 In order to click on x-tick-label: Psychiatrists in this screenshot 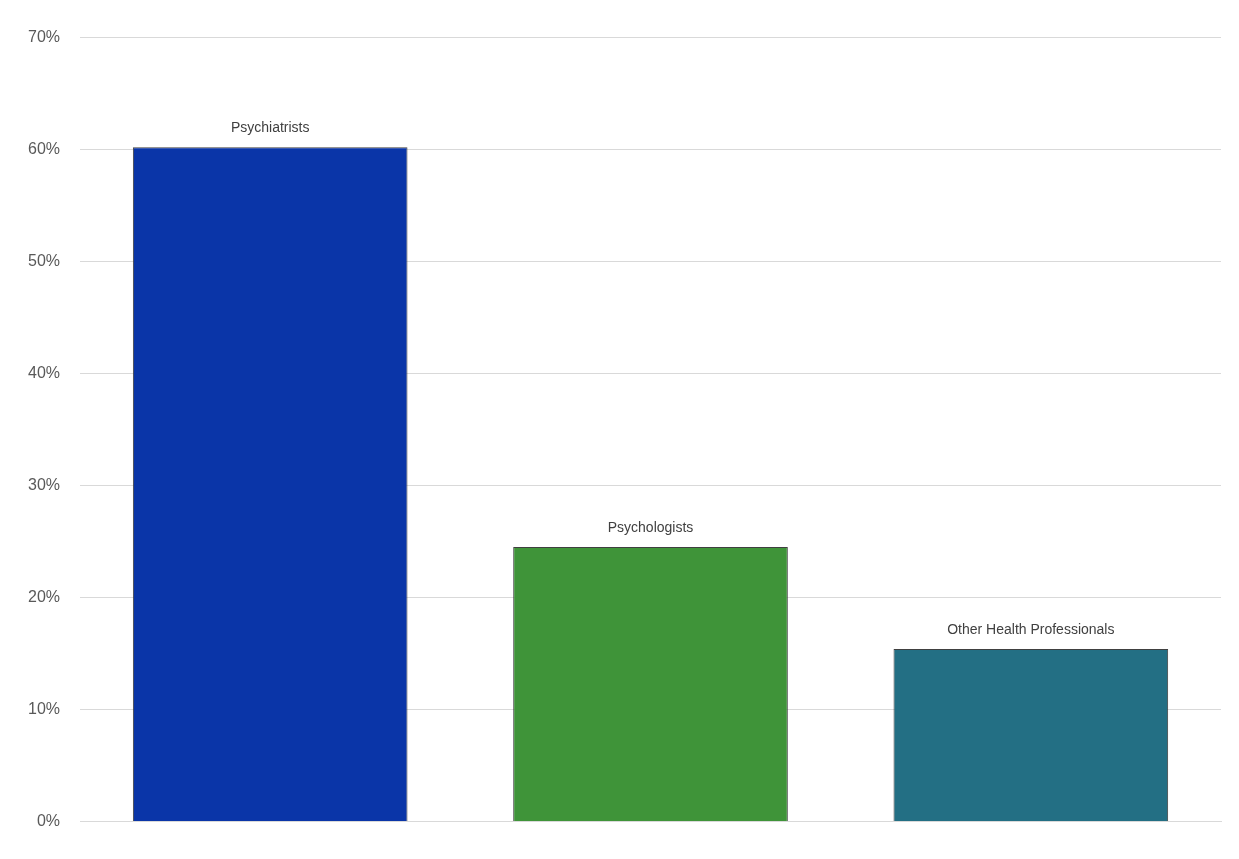, I will do `click(270, 127)`.